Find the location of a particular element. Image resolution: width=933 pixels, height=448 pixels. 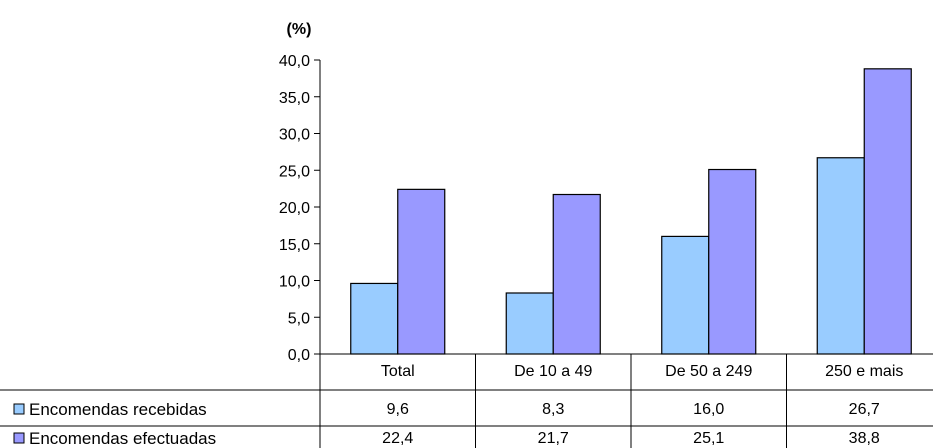

y-tick-label: 10,0 is located at coordinates (294, 282).